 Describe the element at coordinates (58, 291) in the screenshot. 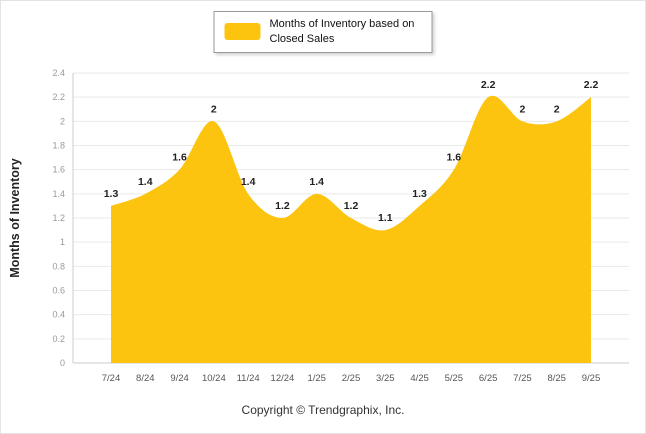

I see `y-axis-tick-label: 0.6` at that location.